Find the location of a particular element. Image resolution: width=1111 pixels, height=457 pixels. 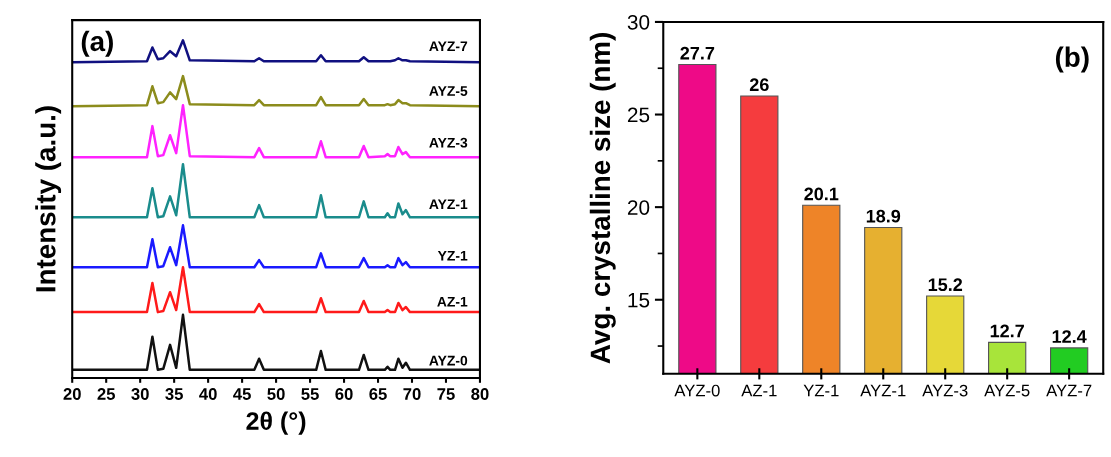

series-label: AYZ-7 is located at coordinates (448, 46).